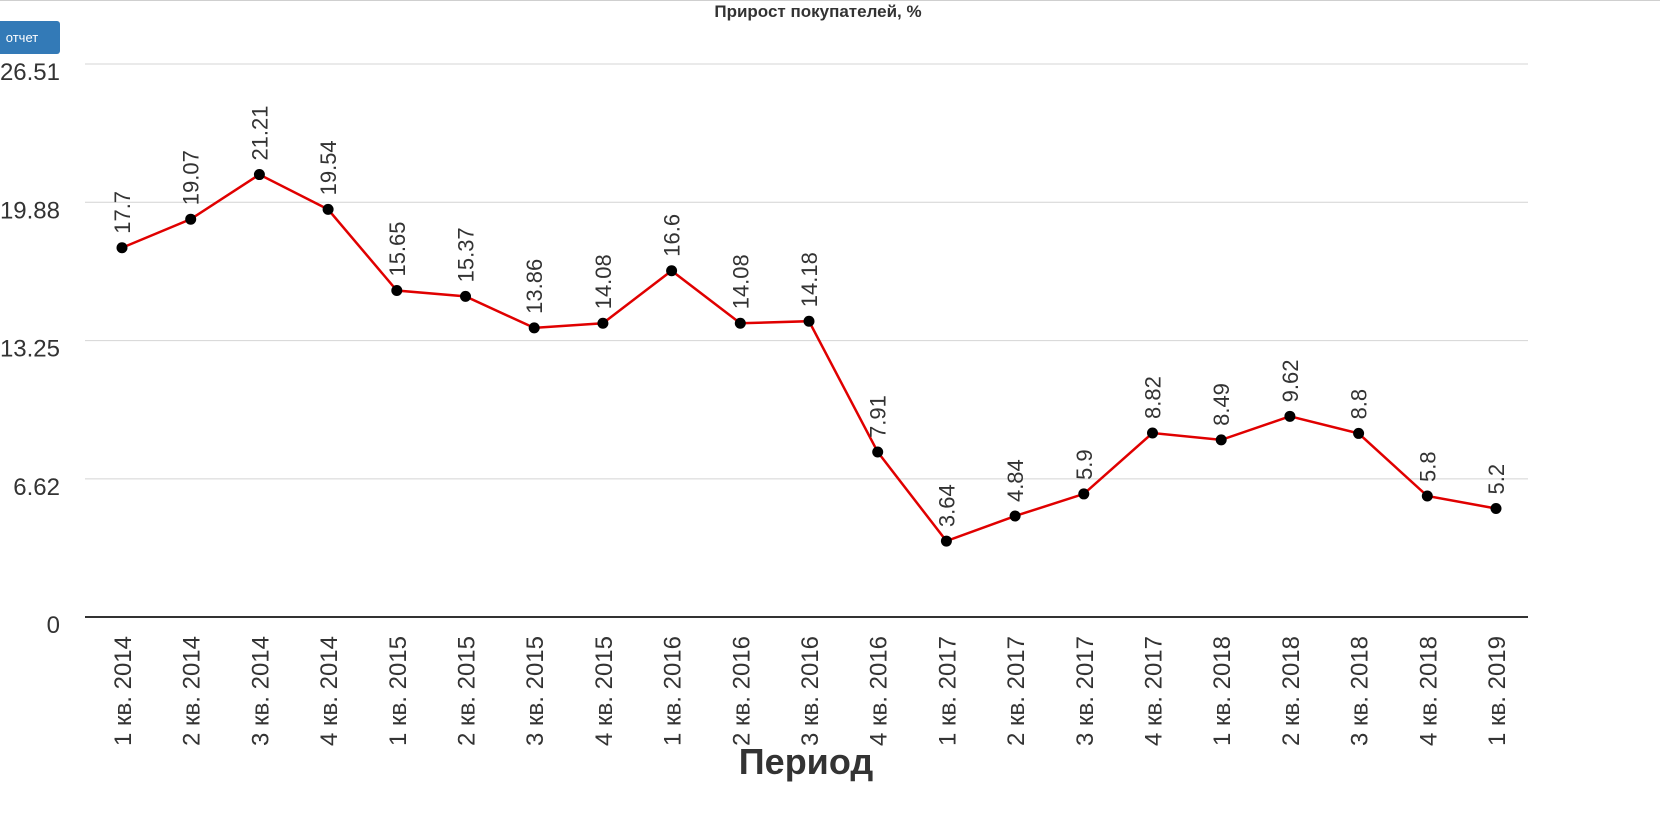 The image size is (1660, 831). I want to click on data-label: 4.84, so click(1015, 480).